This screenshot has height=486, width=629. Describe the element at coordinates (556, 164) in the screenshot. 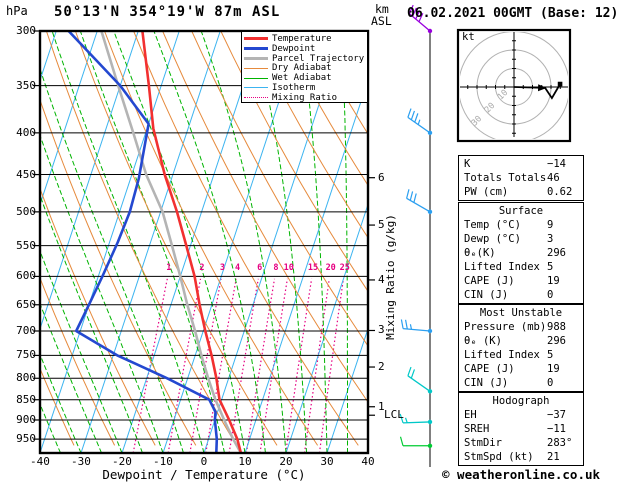

I see `panel-row-value: −14` at that location.